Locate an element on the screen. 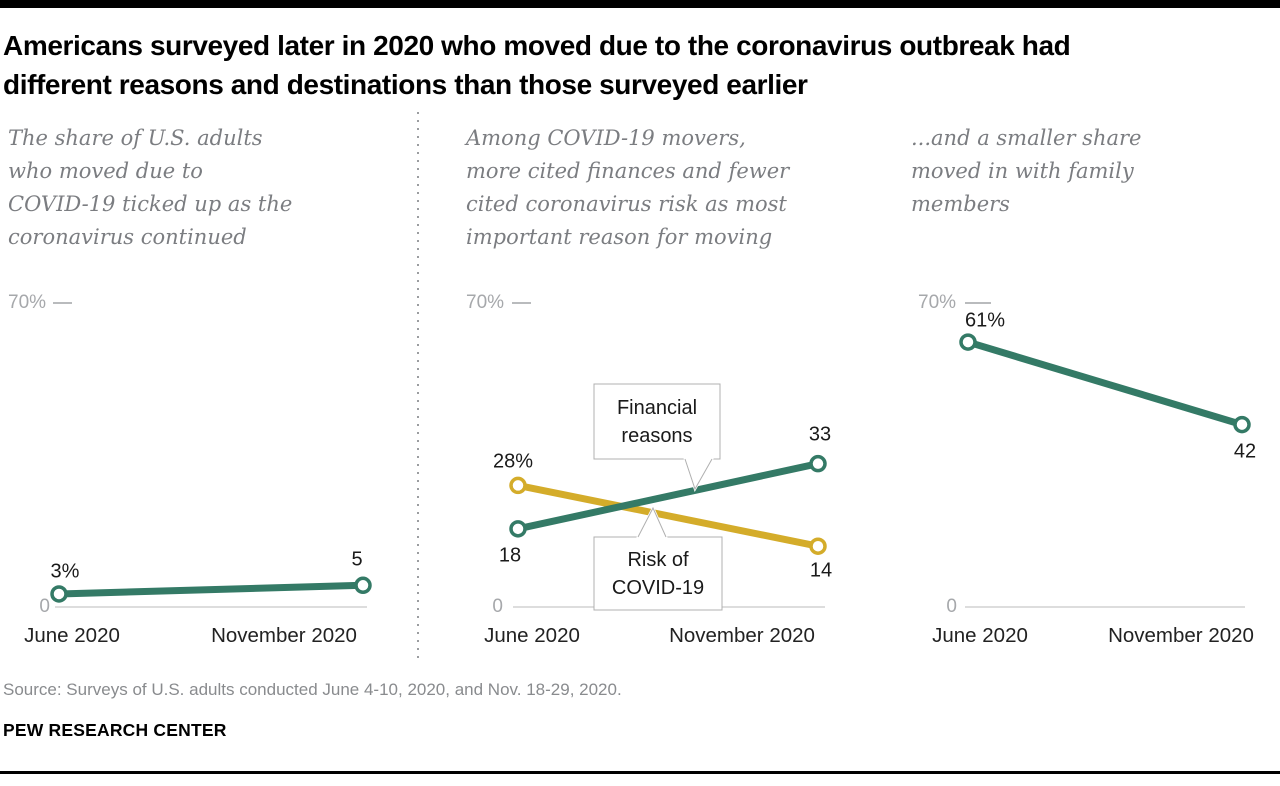 The height and width of the screenshot is (786, 1280). dotted-divider is located at coordinates (418, 385).